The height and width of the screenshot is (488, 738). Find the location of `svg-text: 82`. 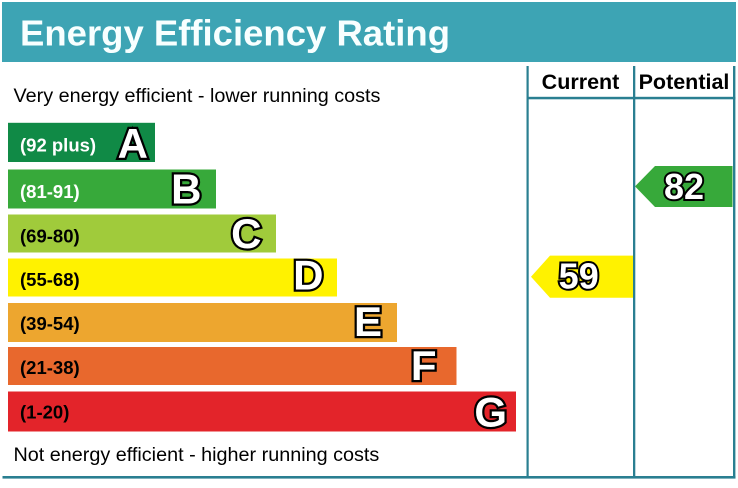

svg-text: 82 is located at coordinates (684, 186).